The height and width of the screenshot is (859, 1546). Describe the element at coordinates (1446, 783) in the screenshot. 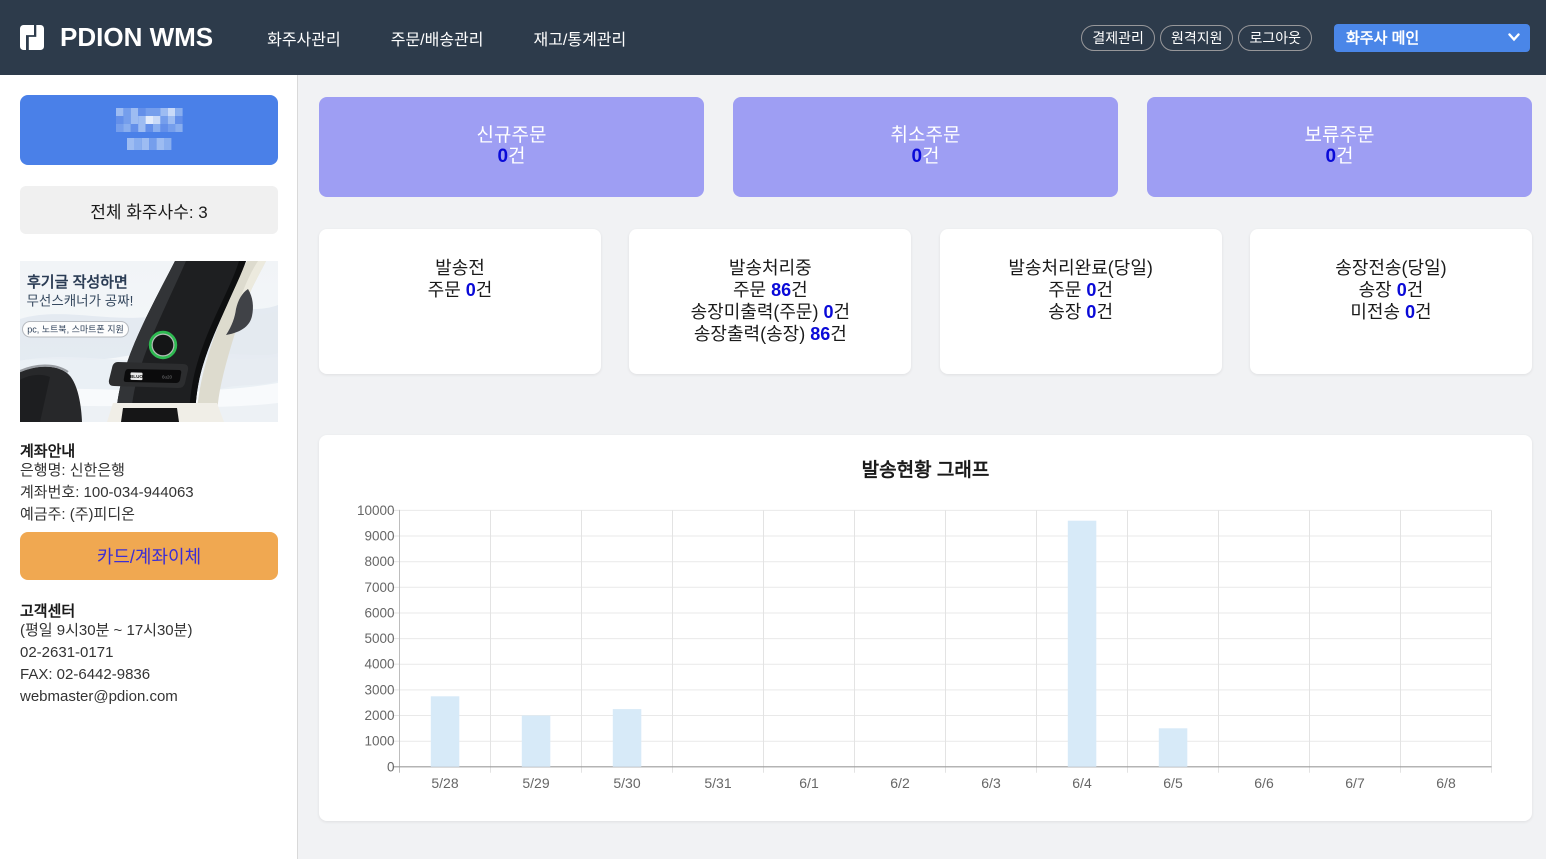

I see `svg-text: 6/8` at that location.